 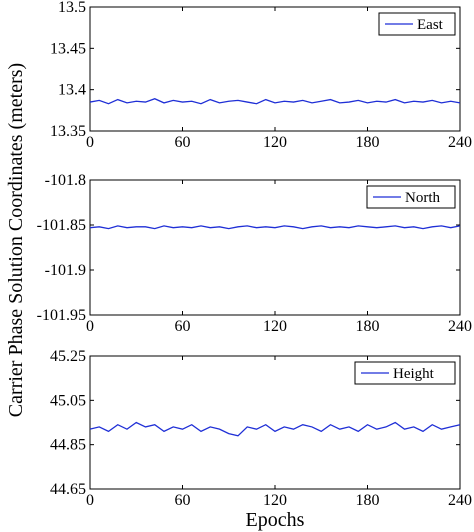 I want to click on x-axis-title: Epochs, so click(x=275, y=520).